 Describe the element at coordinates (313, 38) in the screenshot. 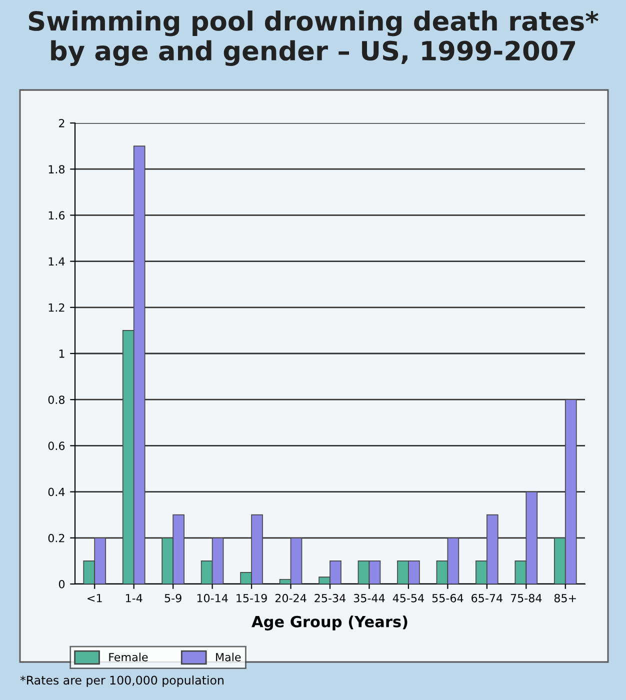

I see `chart-title: Swimming pool drowning death rates* by age and gender – US, 1999-2007` at that location.